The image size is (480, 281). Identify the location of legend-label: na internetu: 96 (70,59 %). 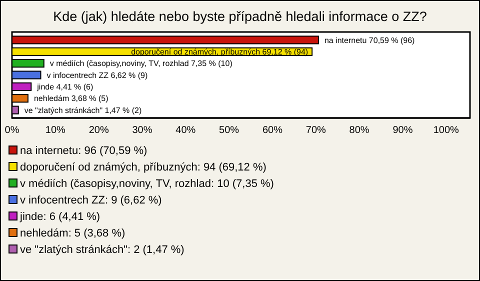
(84, 151).